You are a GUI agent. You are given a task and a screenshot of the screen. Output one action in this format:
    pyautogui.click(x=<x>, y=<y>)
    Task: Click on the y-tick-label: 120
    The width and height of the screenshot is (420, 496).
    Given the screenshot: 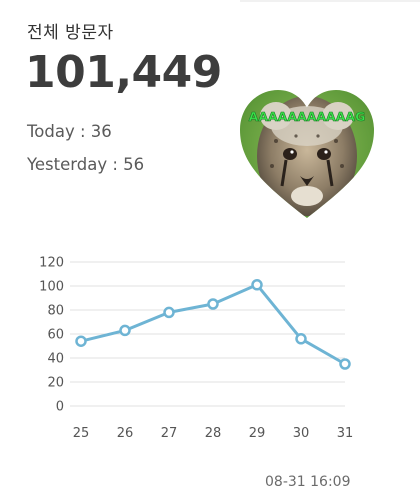 What is the action you would take?
    pyautogui.click(x=51, y=263)
    